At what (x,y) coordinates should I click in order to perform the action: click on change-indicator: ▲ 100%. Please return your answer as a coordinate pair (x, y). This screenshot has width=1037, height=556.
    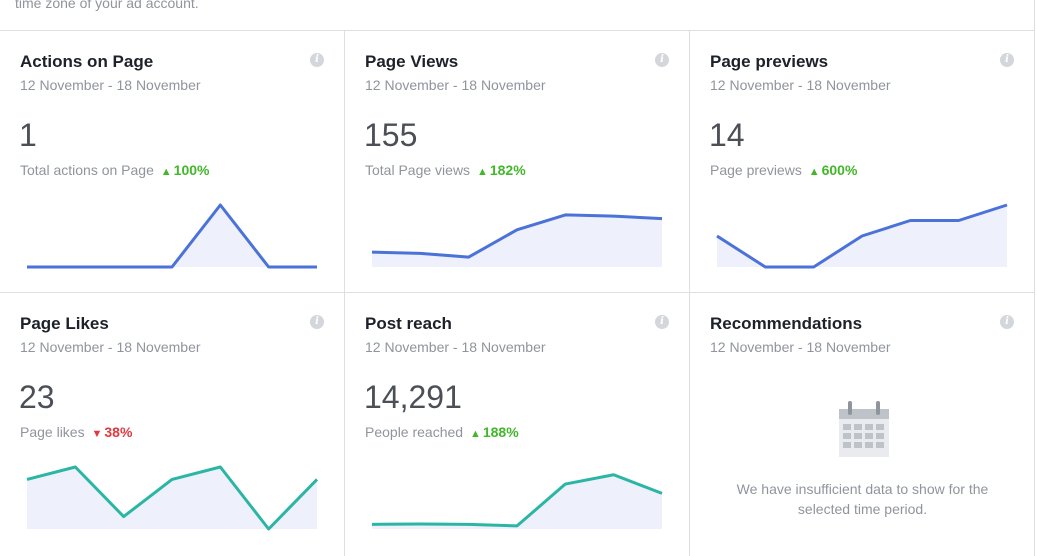
    Looking at the image, I should click on (185, 170).